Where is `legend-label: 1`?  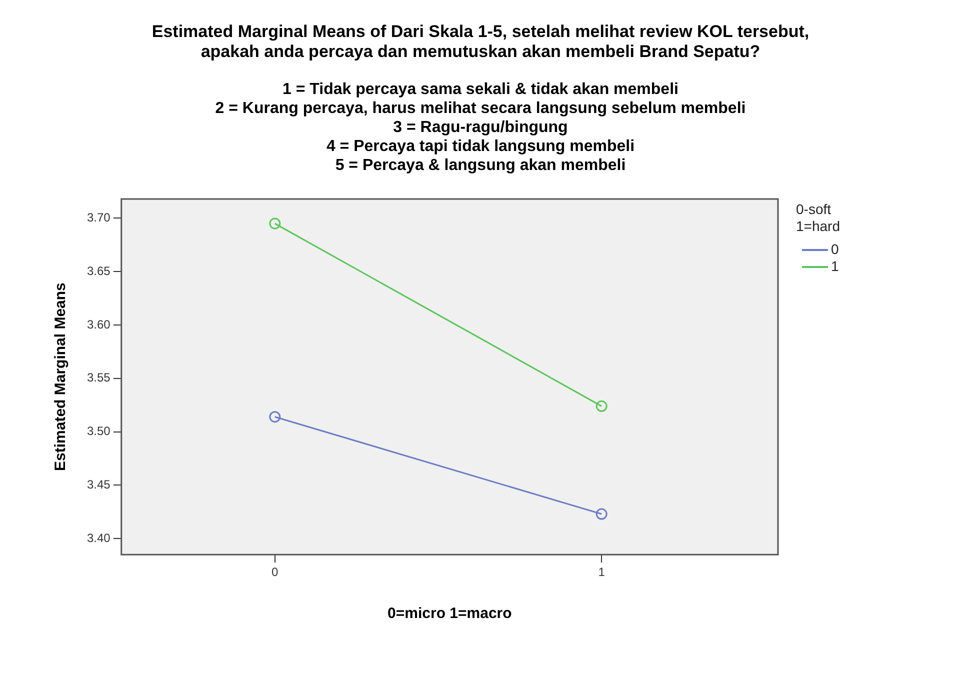 legend-label: 1 is located at coordinates (835, 266).